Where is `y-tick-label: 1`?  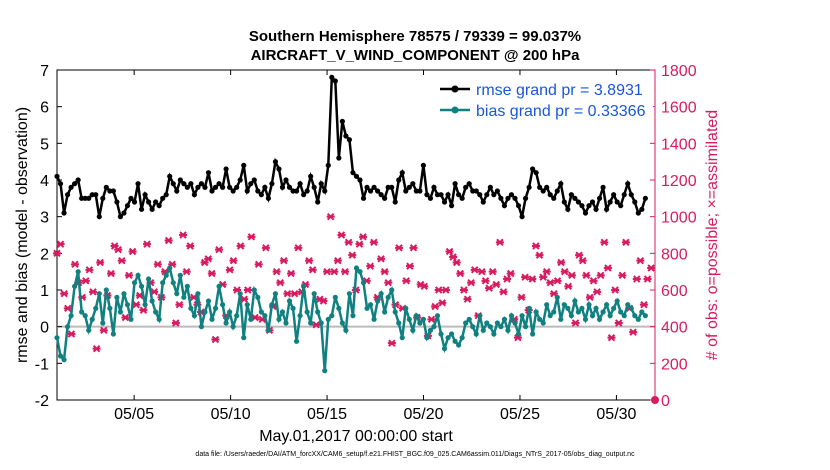
y-tick-label: 1 is located at coordinates (44, 291).